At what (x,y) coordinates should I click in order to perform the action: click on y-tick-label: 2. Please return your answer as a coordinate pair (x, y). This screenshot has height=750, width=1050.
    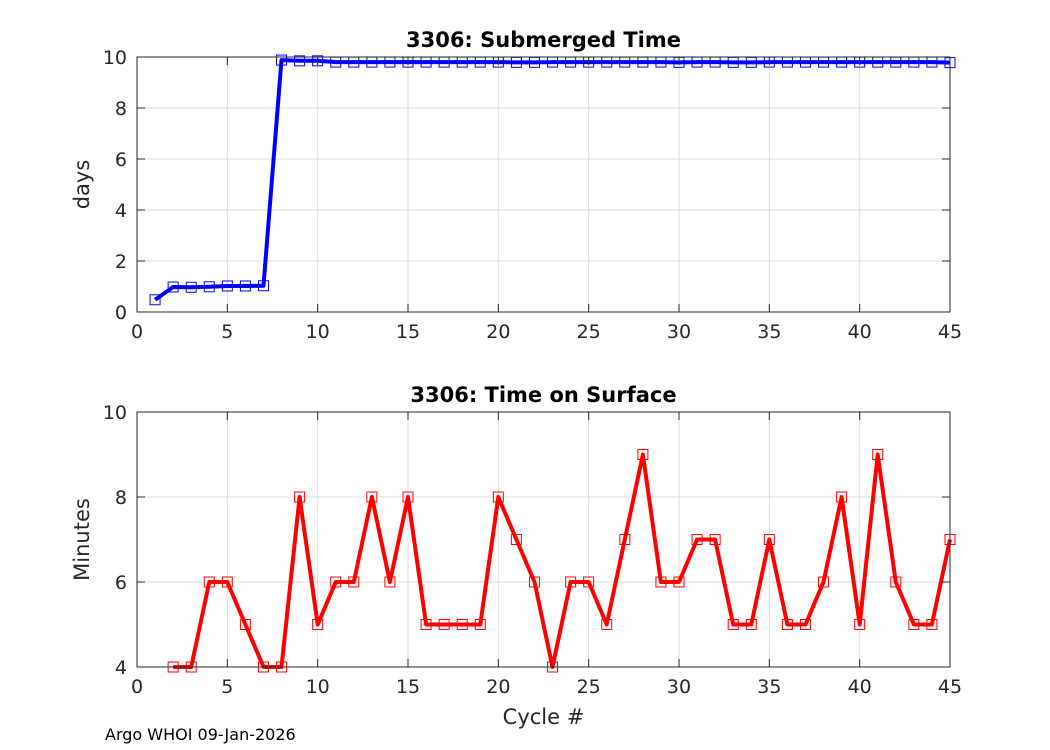
    Looking at the image, I should click on (121, 262).